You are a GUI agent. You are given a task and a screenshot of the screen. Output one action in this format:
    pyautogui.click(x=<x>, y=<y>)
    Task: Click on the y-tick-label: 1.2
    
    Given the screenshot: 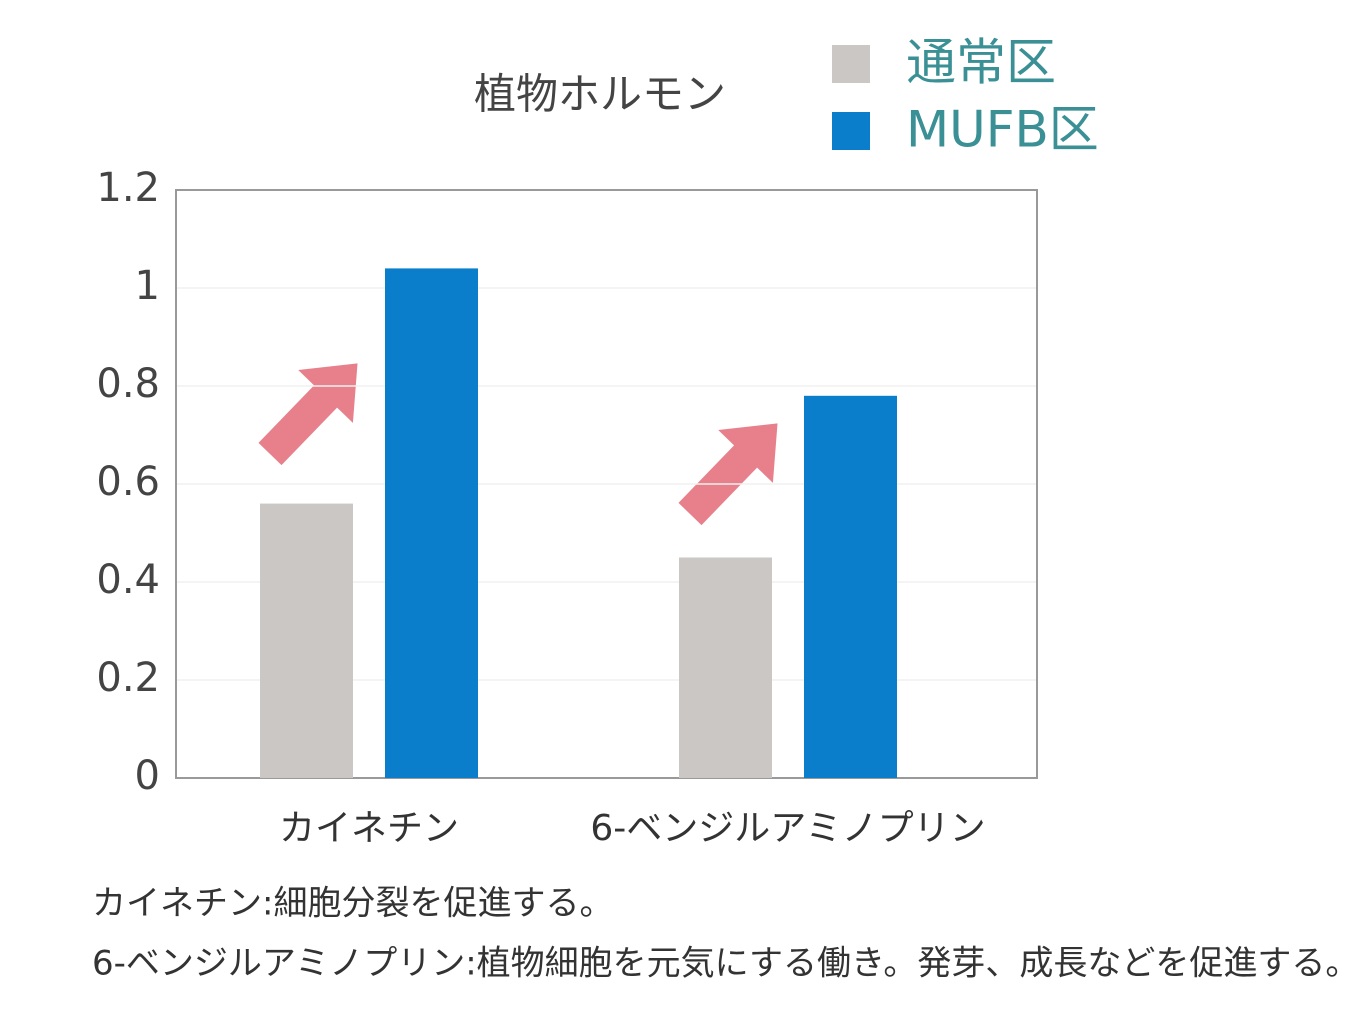 What is the action you would take?
    pyautogui.click(x=128, y=188)
    